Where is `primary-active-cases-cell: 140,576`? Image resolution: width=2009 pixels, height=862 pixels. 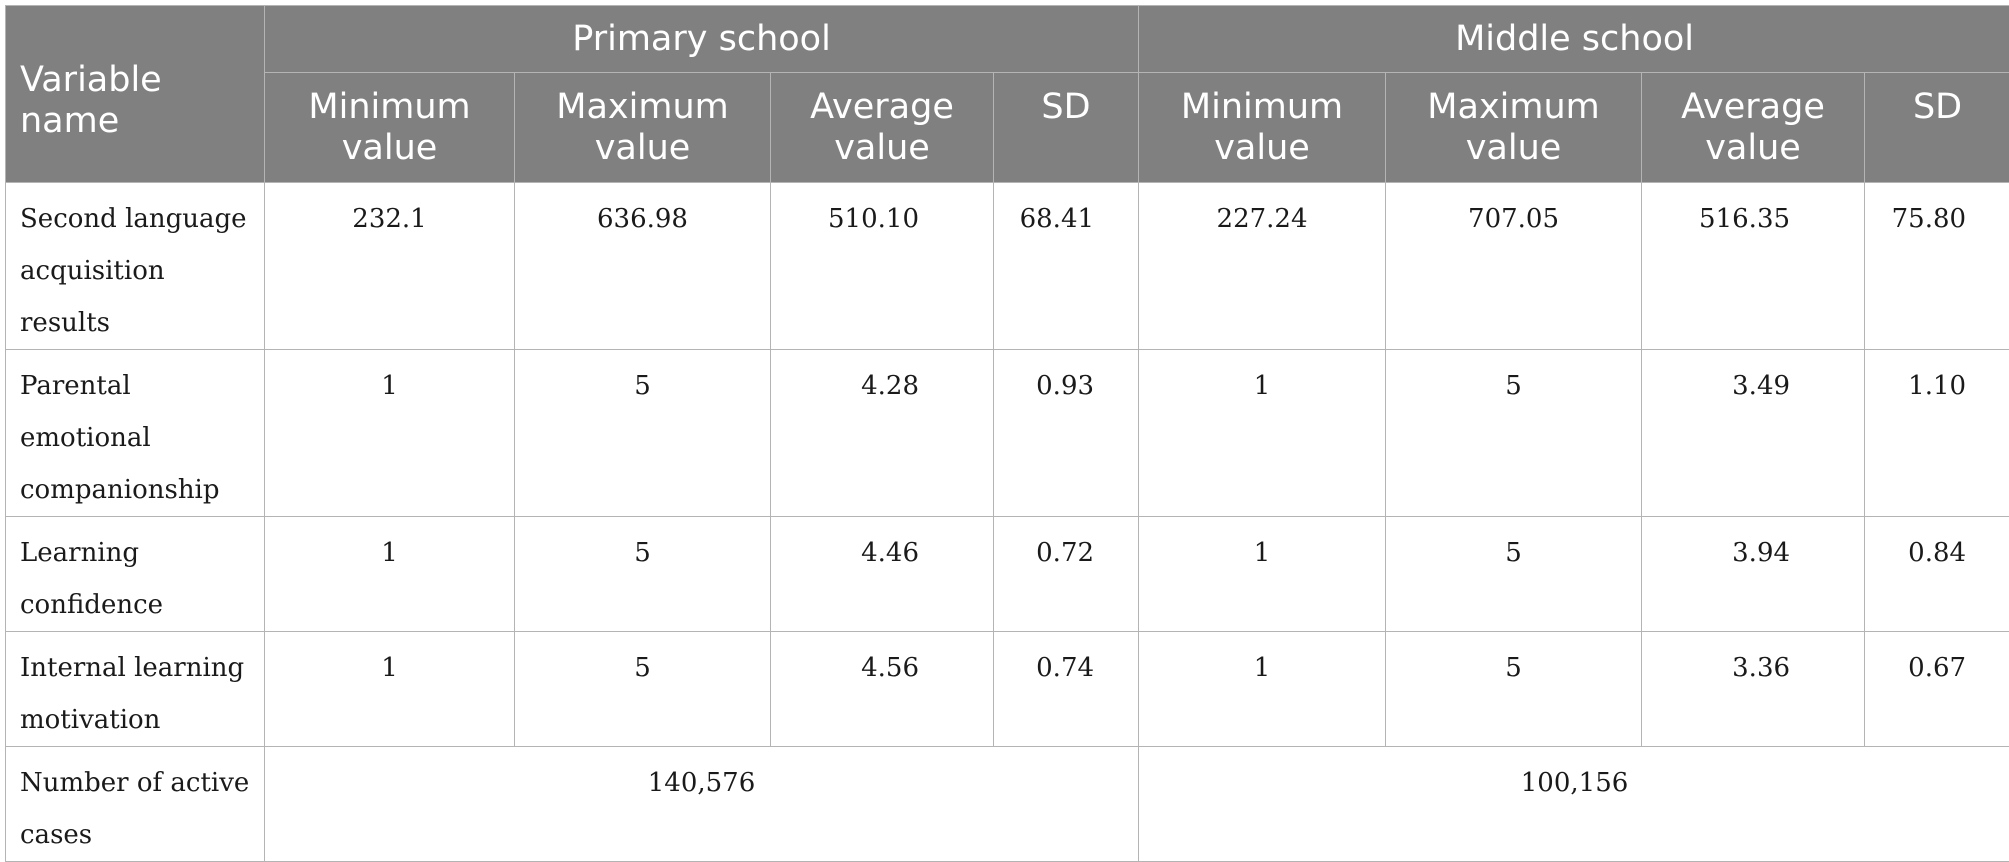 primary-active-cases-cell: 140,576 is located at coordinates (702, 804).